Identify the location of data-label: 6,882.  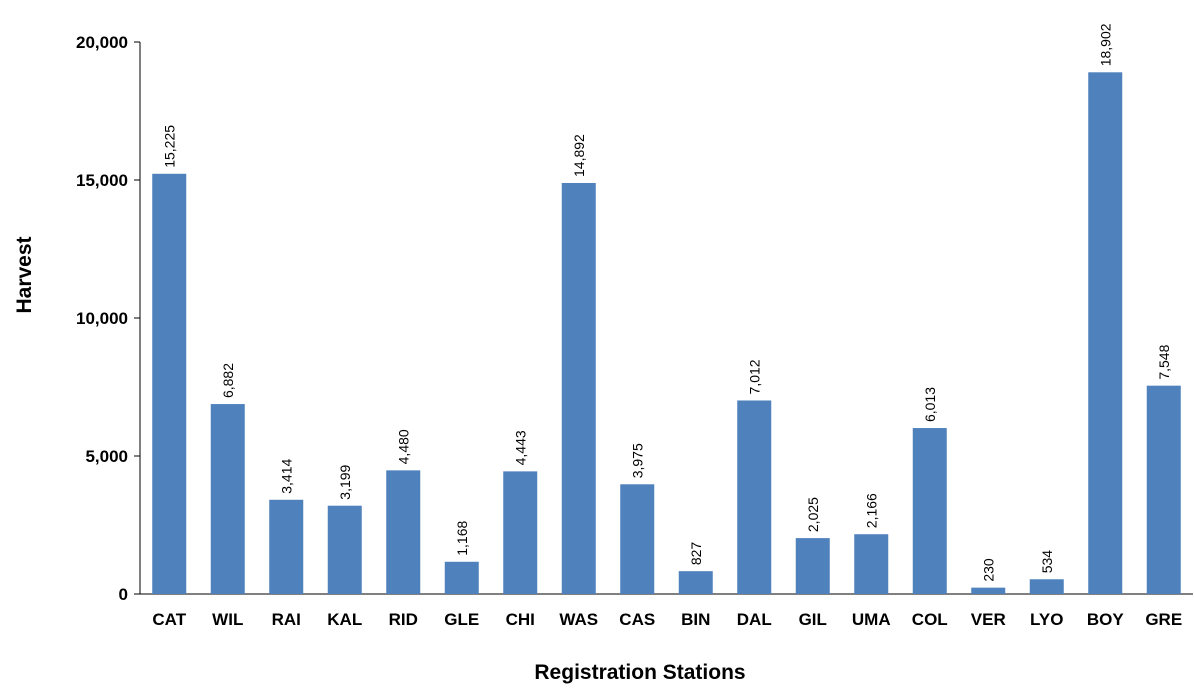
(228, 380).